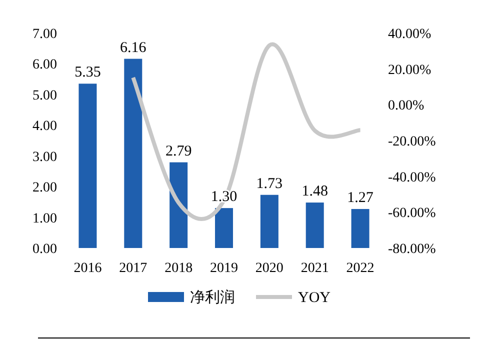 This screenshot has width=480, height=347. What do you see at coordinates (410, 34) in the screenshot?
I see `y2-tick-label: 40.00%` at bounding box center [410, 34].